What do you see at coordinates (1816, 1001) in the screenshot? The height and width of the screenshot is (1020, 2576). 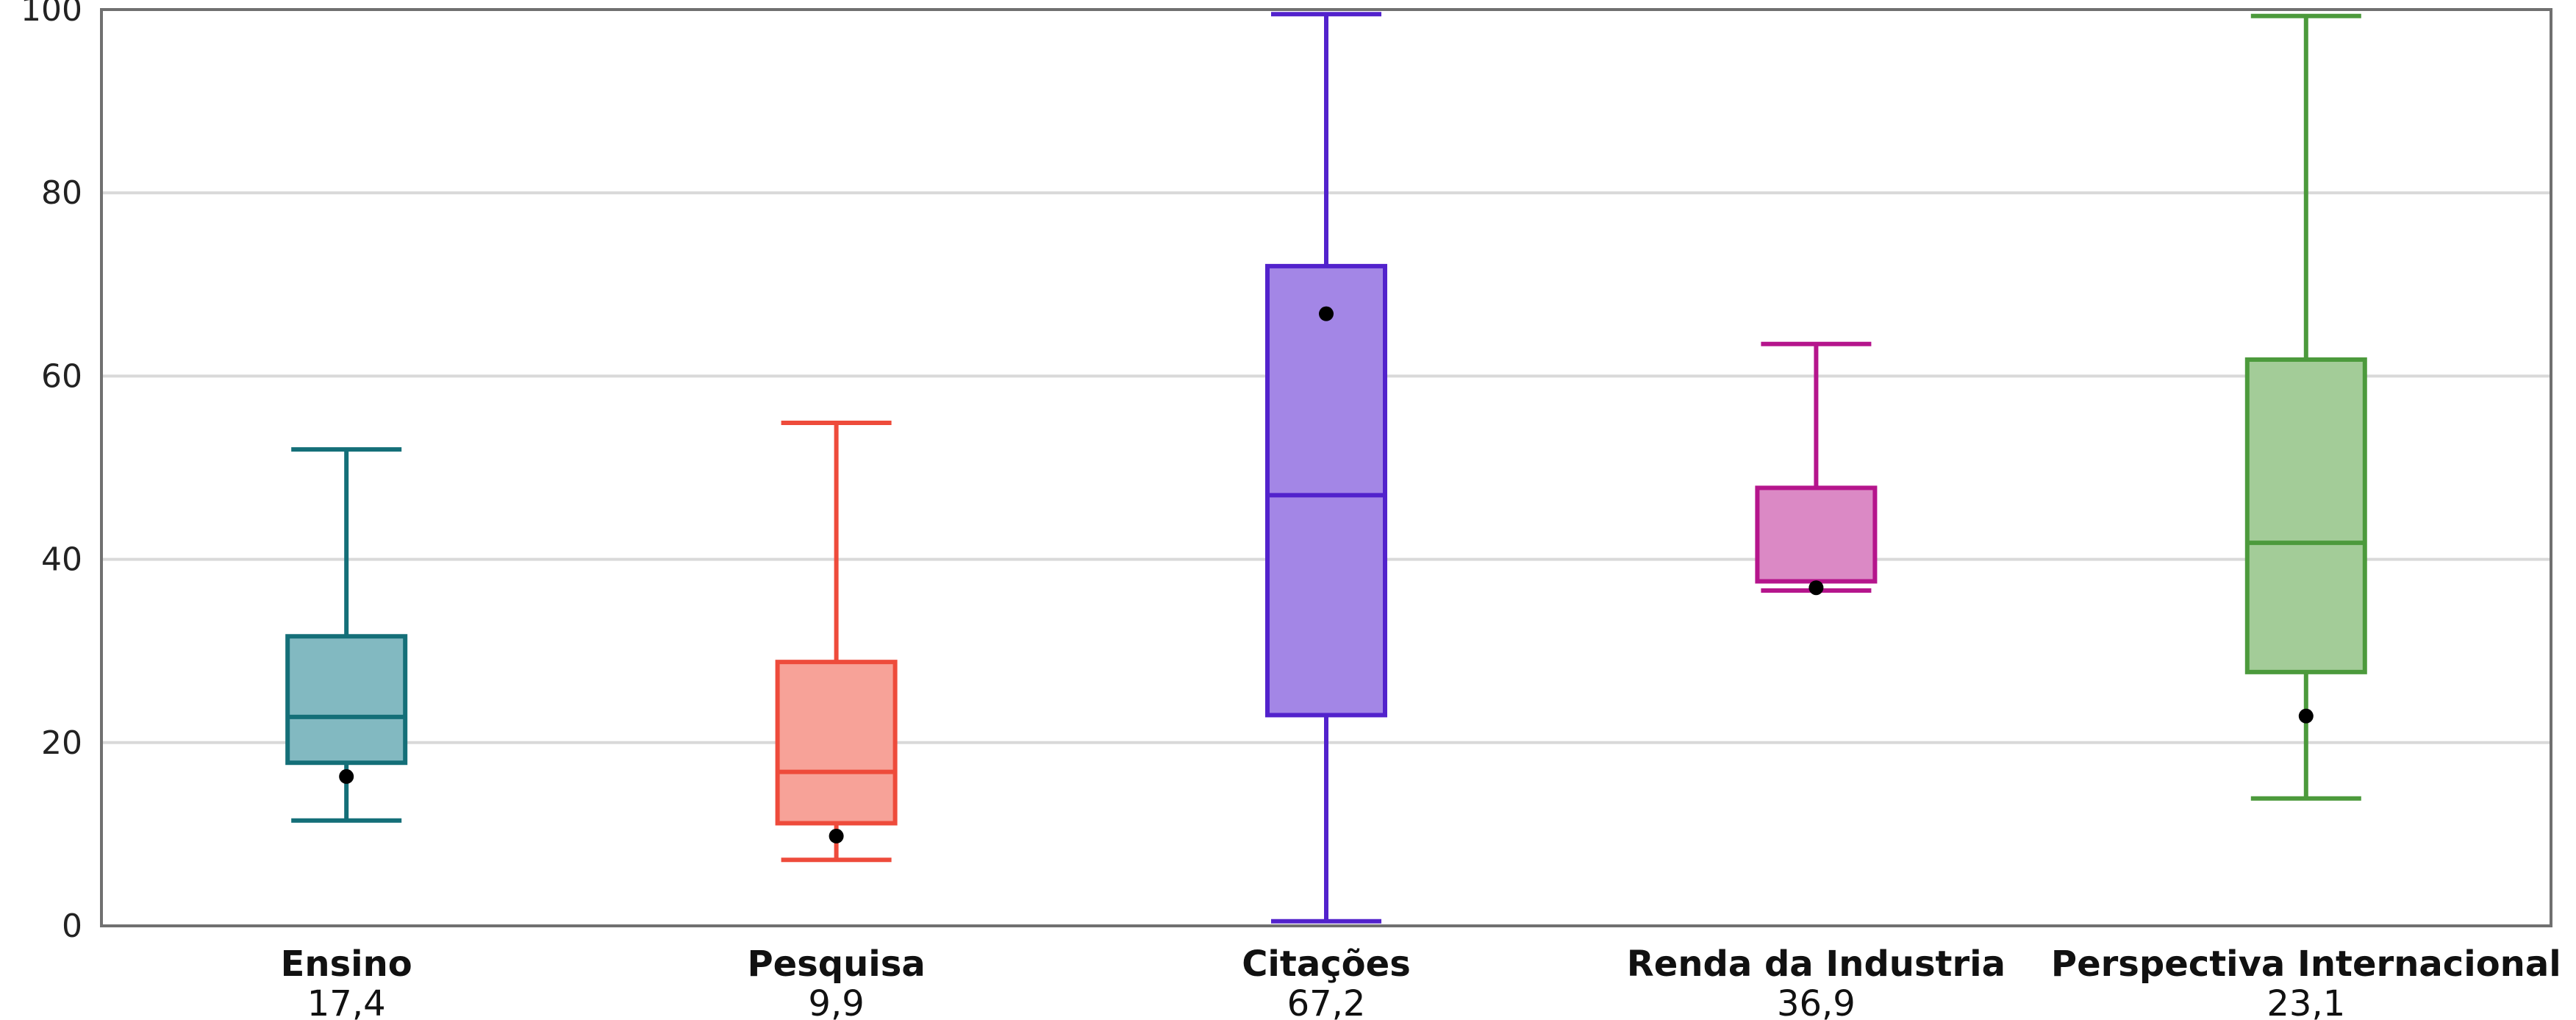 I see `category-value-label: 36,9` at bounding box center [1816, 1001].